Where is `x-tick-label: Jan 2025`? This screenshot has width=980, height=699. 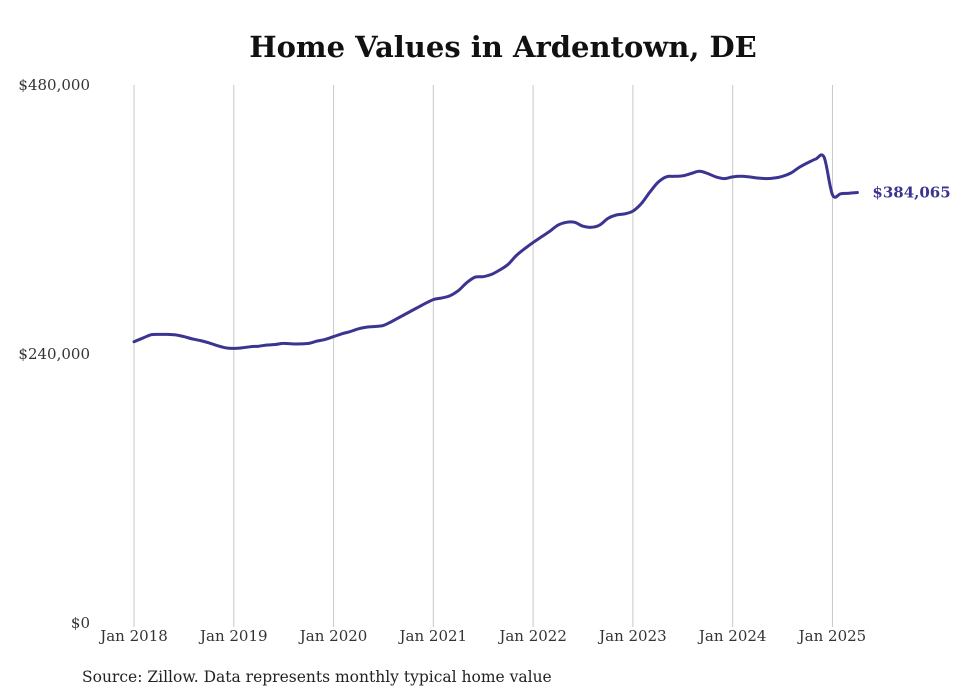 x-tick-label: Jan 2025 is located at coordinates (832, 636).